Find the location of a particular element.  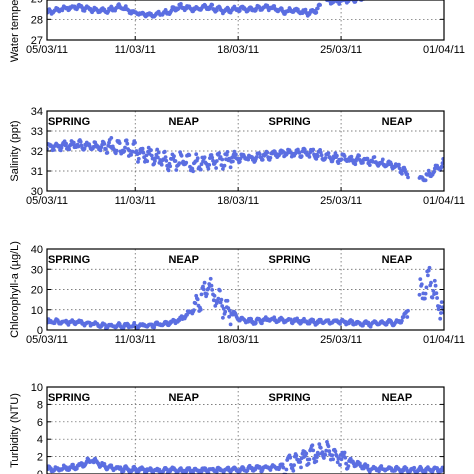

plot-frame is located at coordinates (245, 20).